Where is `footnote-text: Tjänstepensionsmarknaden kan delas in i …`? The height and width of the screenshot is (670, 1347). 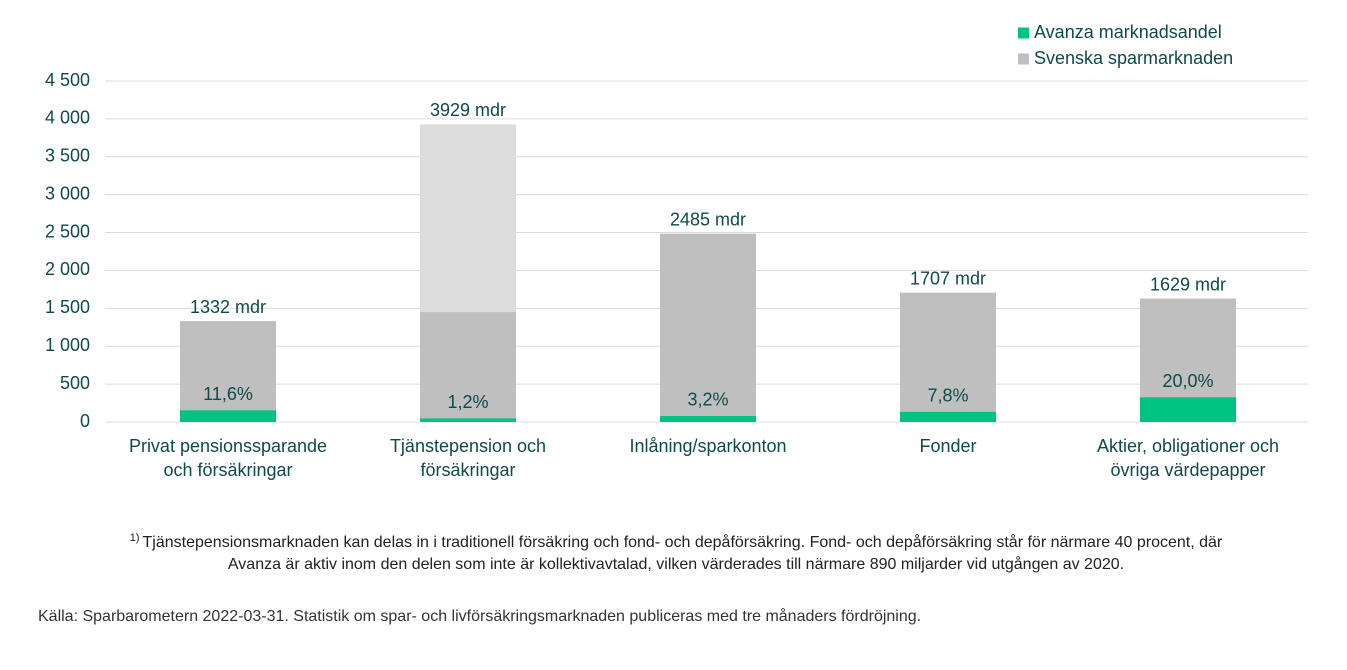 footnote-text: Tjänstepensionsmarknaden kan delas in i … is located at coordinates (682, 553).